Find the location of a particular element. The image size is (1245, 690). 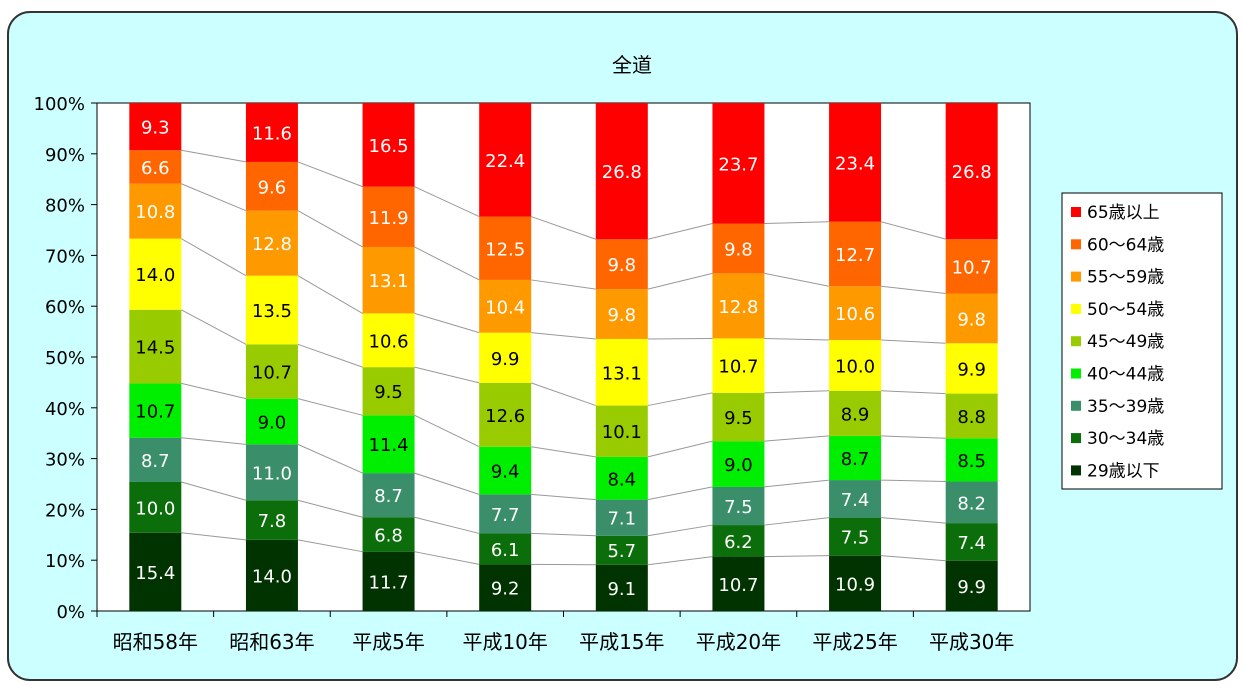

data-label: 11.4 is located at coordinates (389, 445).